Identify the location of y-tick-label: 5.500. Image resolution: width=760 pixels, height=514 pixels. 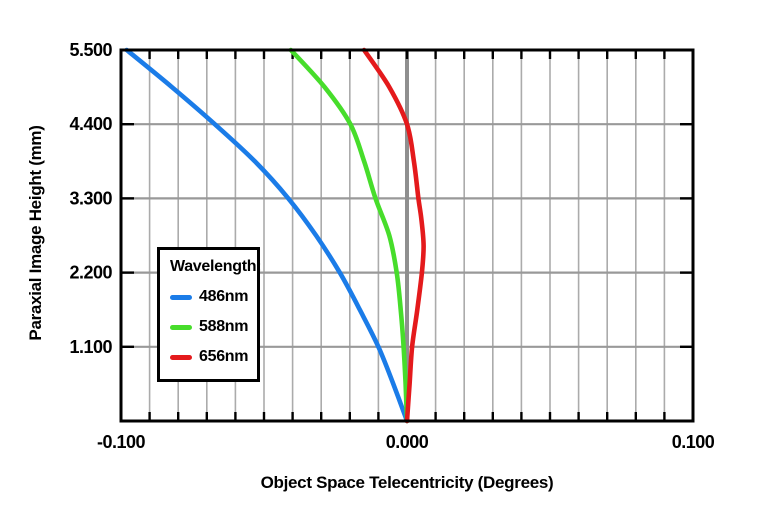
(90, 50).